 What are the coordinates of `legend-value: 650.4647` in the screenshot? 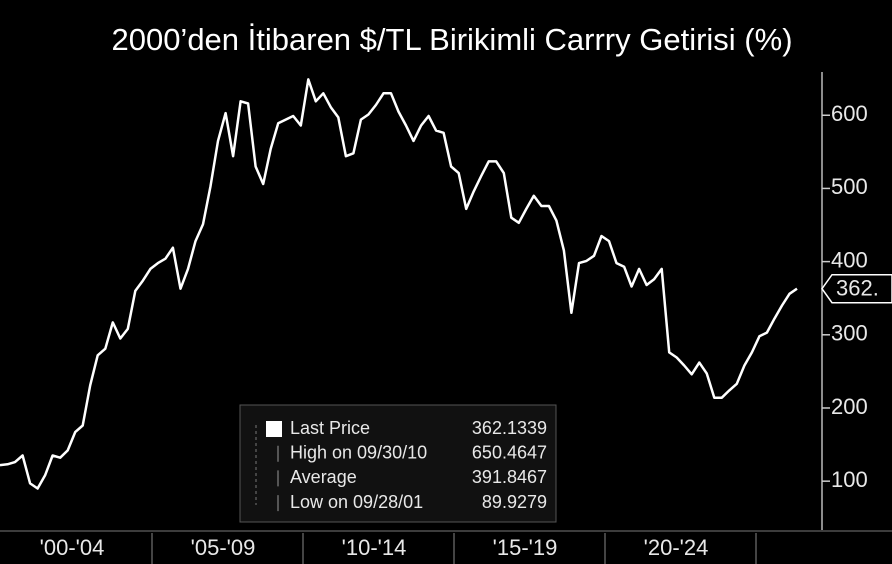 It's located at (509, 452).